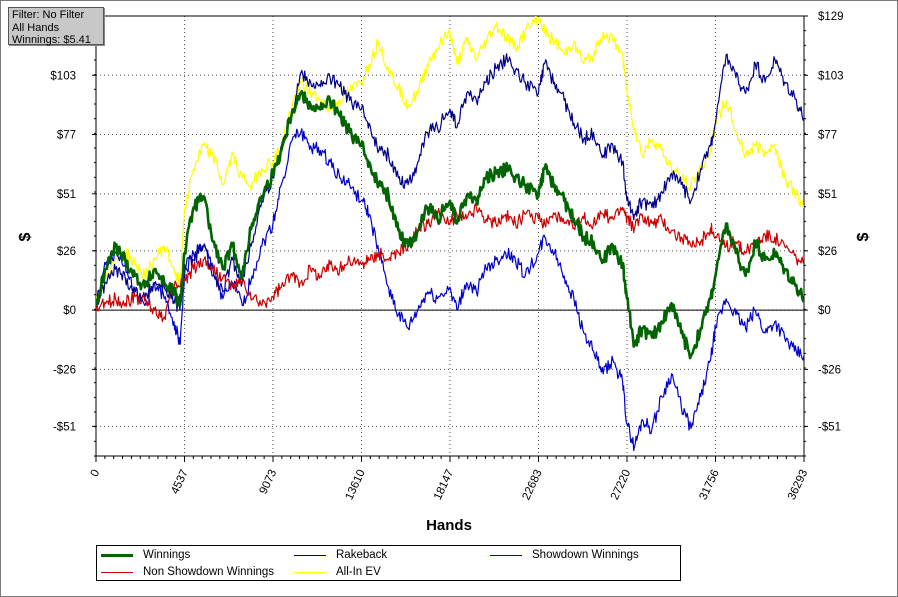 The width and height of the screenshot is (898, 597). What do you see at coordinates (310, 555) in the screenshot?
I see `legend-swatch-rakeback` at bounding box center [310, 555].